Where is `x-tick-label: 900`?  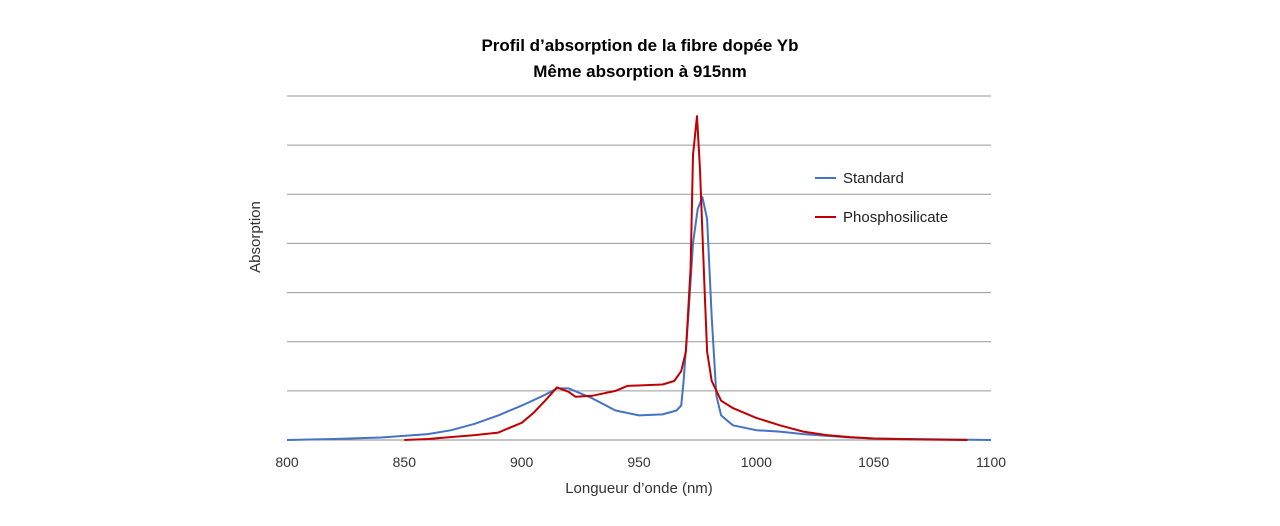
x-tick-label: 900 is located at coordinates (522, 462).